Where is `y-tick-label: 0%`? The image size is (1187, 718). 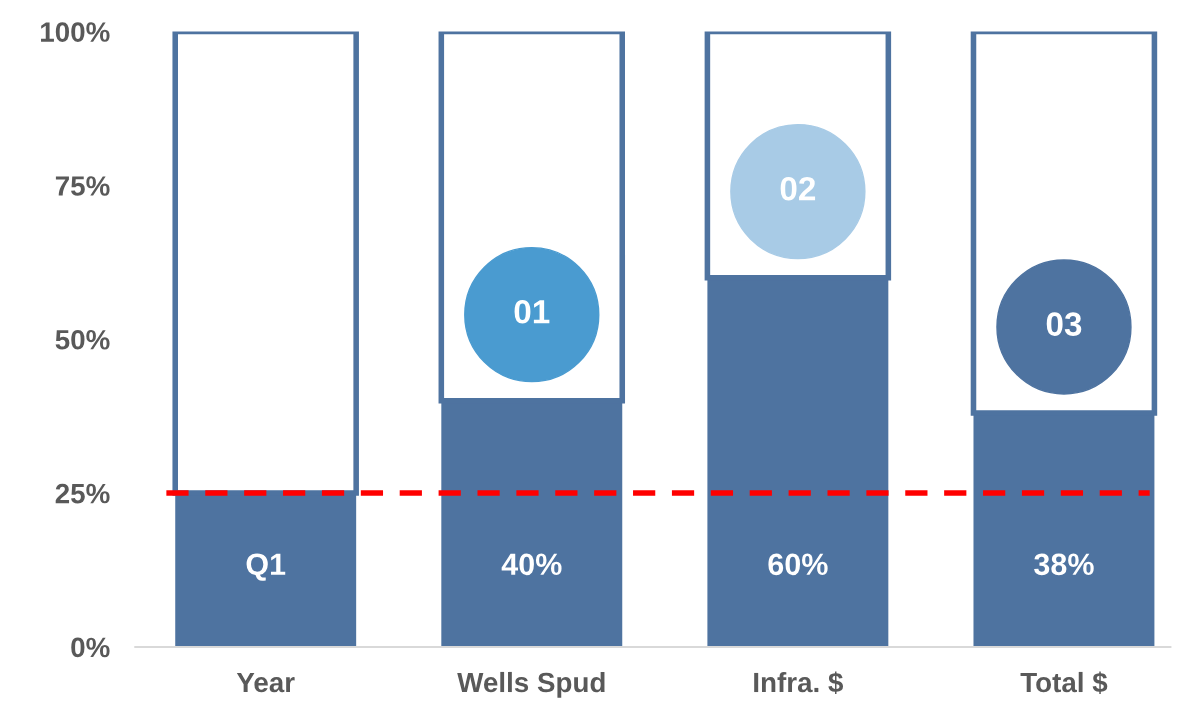 y-tick-label: 0% is located at coordinates (90, 647).